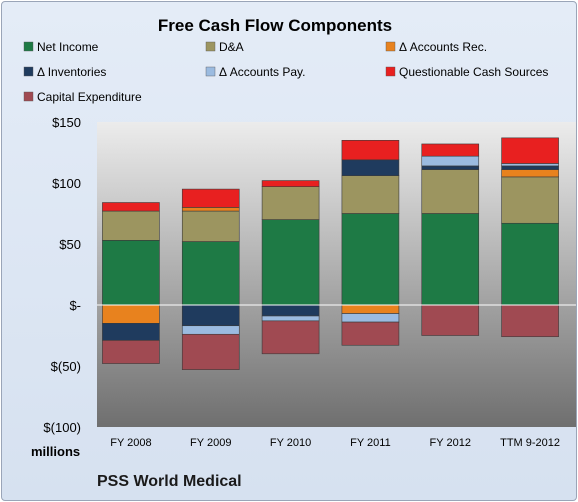 This screenshot has width=578, height=502. I want to click on chart-title: Free Cash Flow Components, so click(275, 25).